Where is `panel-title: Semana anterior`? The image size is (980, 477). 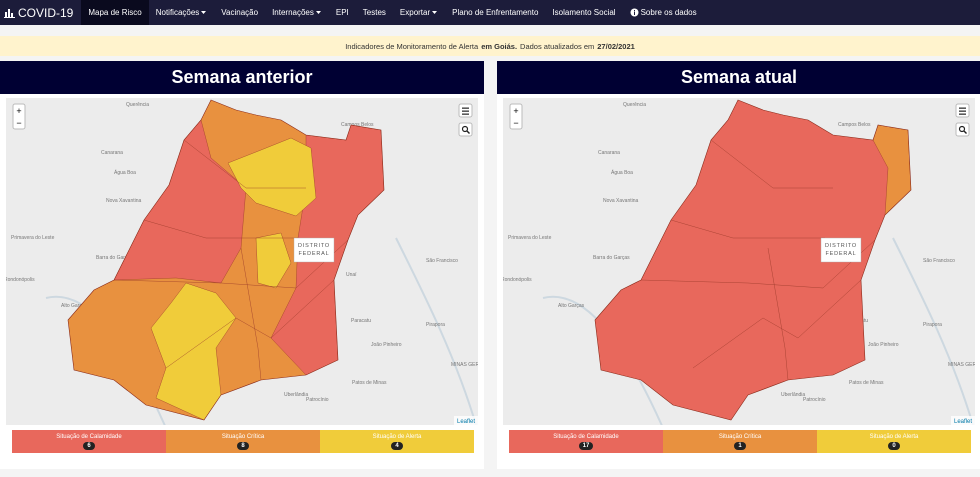
panel-title: Semana anterior is located at coordinates (242, 77).